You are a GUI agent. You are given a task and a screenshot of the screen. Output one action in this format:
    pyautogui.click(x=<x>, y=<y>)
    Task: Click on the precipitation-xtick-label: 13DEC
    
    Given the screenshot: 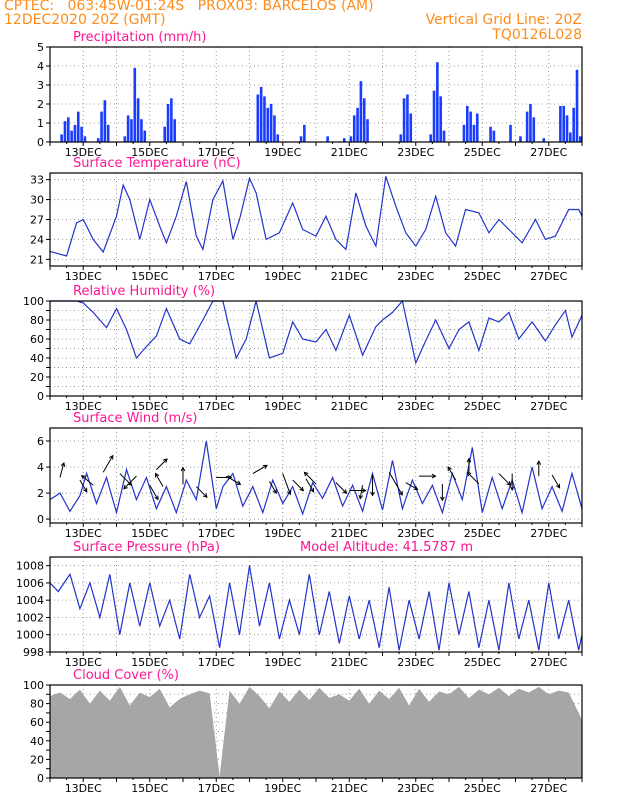 What is the action you would take?
    pyautogui.click(x=83, y=152)
    